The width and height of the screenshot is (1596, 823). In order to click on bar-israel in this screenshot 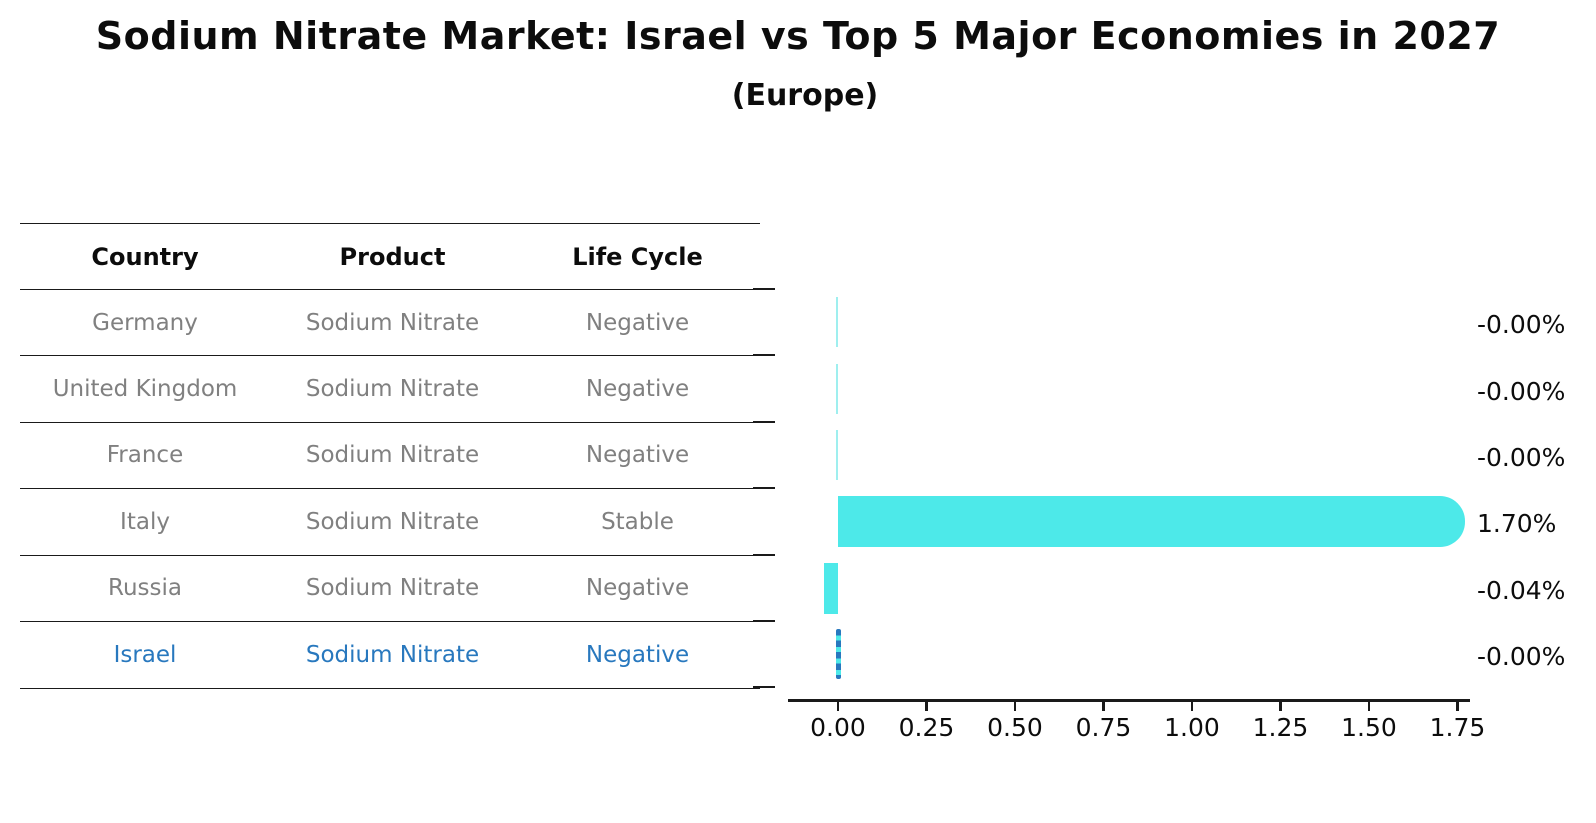, I will do `click(838, 654)`.